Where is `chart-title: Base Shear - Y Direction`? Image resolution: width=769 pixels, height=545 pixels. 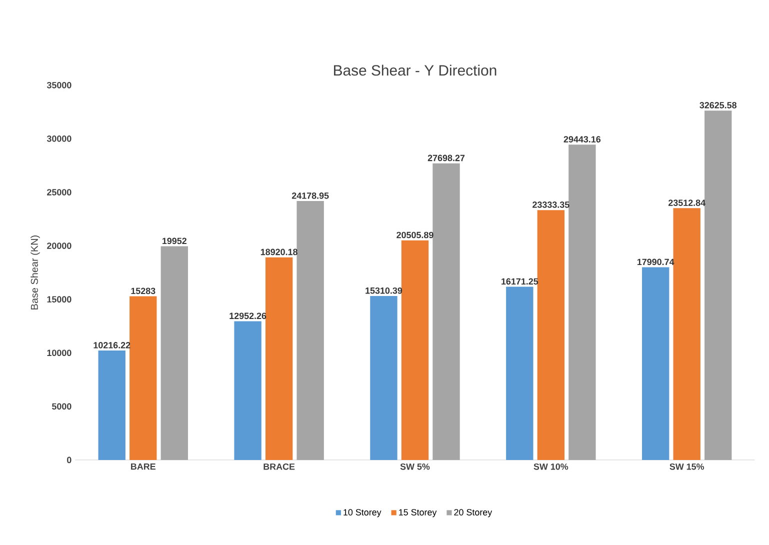
chart-title: Base Shear - Y Direction is located at coordinates (415, 70).